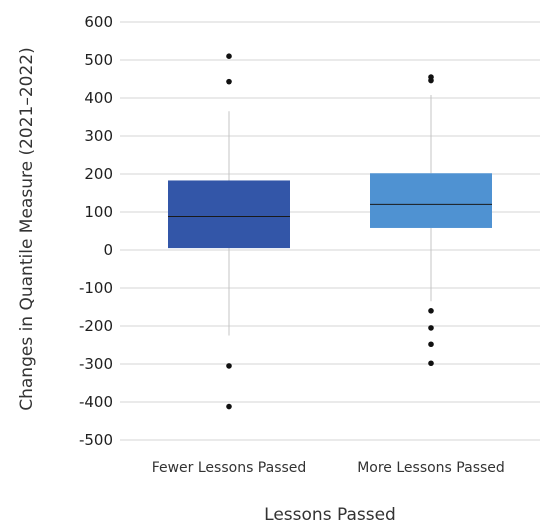  What do you see at coordinates (98, 174) in the screenshot?
I see `y-tick-label: 200` at bounding box center [98, 174].